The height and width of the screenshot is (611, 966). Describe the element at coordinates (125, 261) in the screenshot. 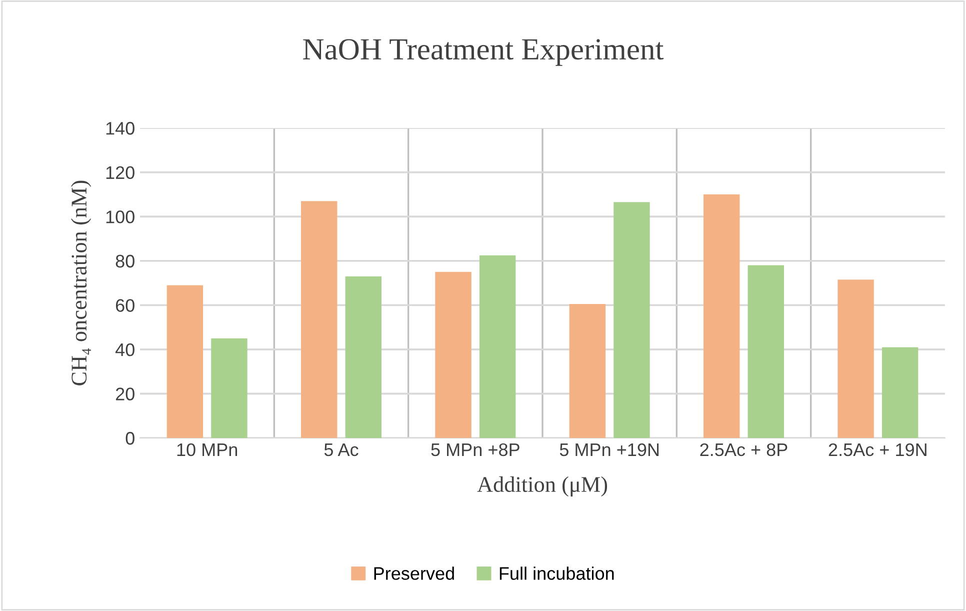

I see `y-tick-label: 80` at that location.